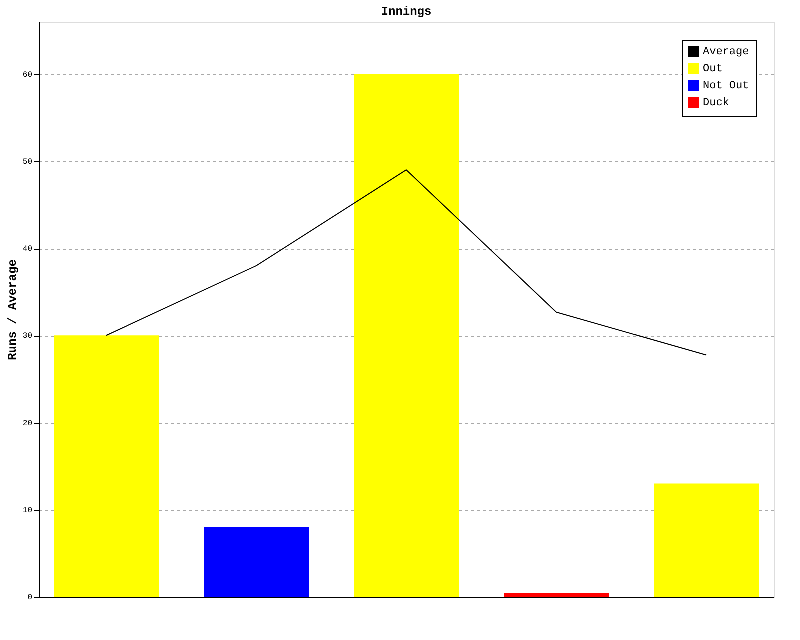  I want to click on y-tick-label: 40, so click(27, 249).